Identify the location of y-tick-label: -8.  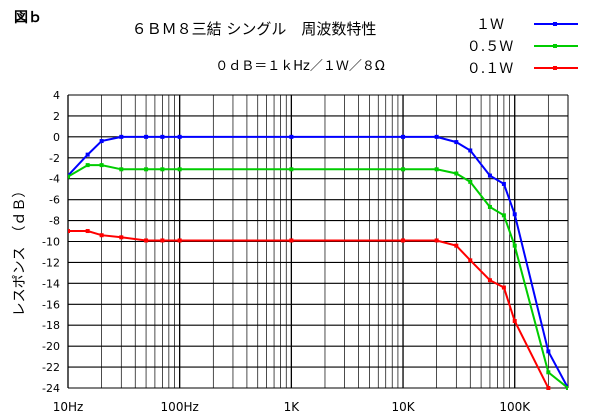
(54, 221).